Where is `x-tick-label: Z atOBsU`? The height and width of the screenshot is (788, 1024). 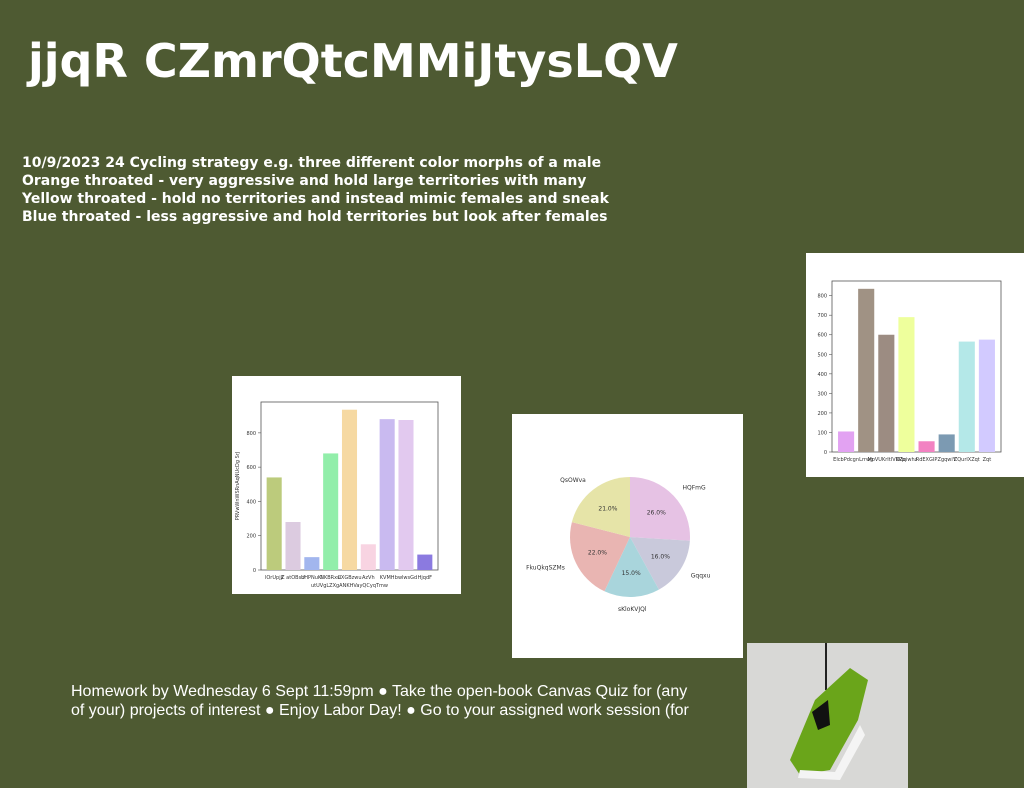 x-tick-label: Z atOBsU is located at coordinates (293, 578).